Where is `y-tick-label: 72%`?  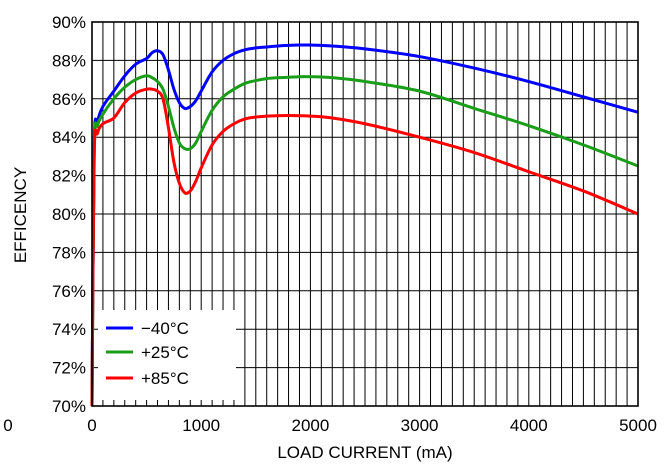 y-tick-label: 72% is located at coordinates (69, 368).